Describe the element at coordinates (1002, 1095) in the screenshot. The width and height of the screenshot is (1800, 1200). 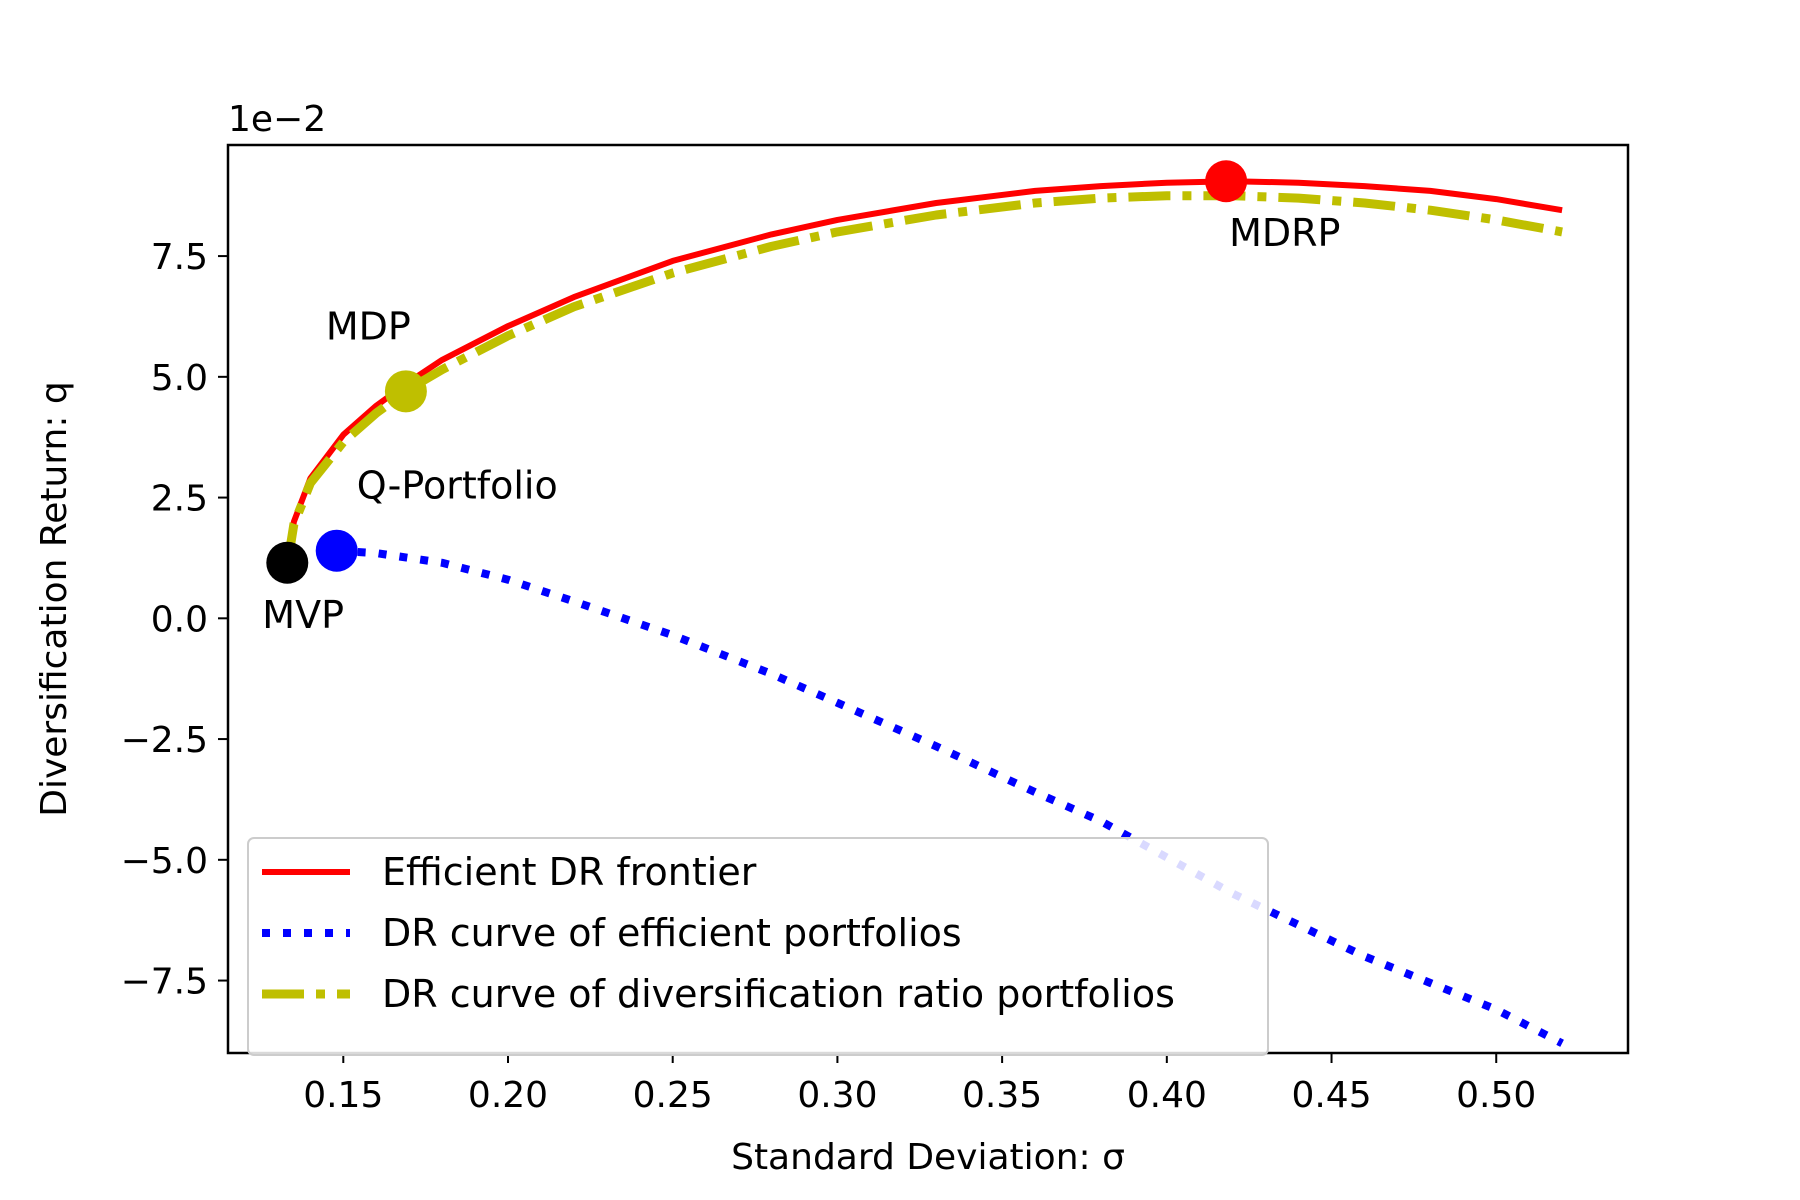
I see `x-tick-label: 0.35` at that location.